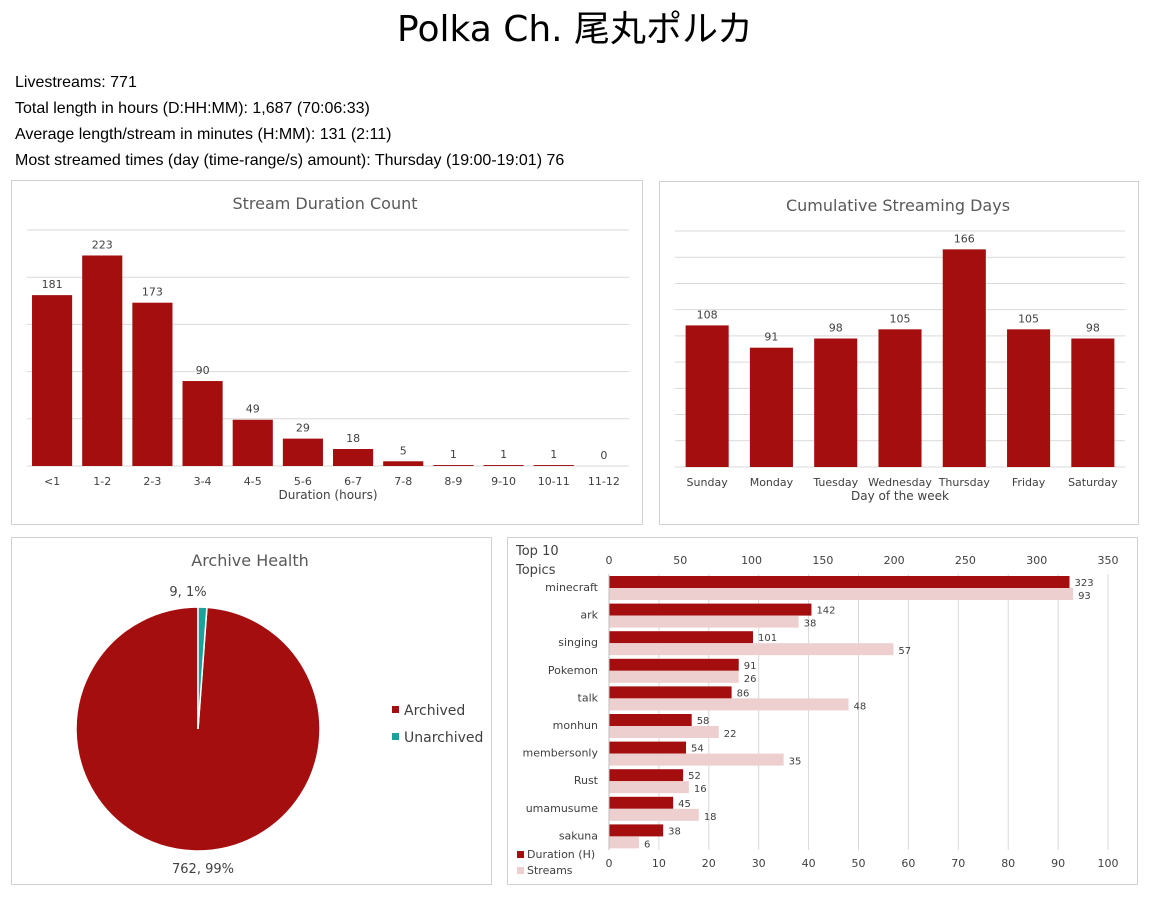 The height and width of the screenshot is (900, 1150). I want to click on category-label-10-11: 10-11, so click(554, 481).